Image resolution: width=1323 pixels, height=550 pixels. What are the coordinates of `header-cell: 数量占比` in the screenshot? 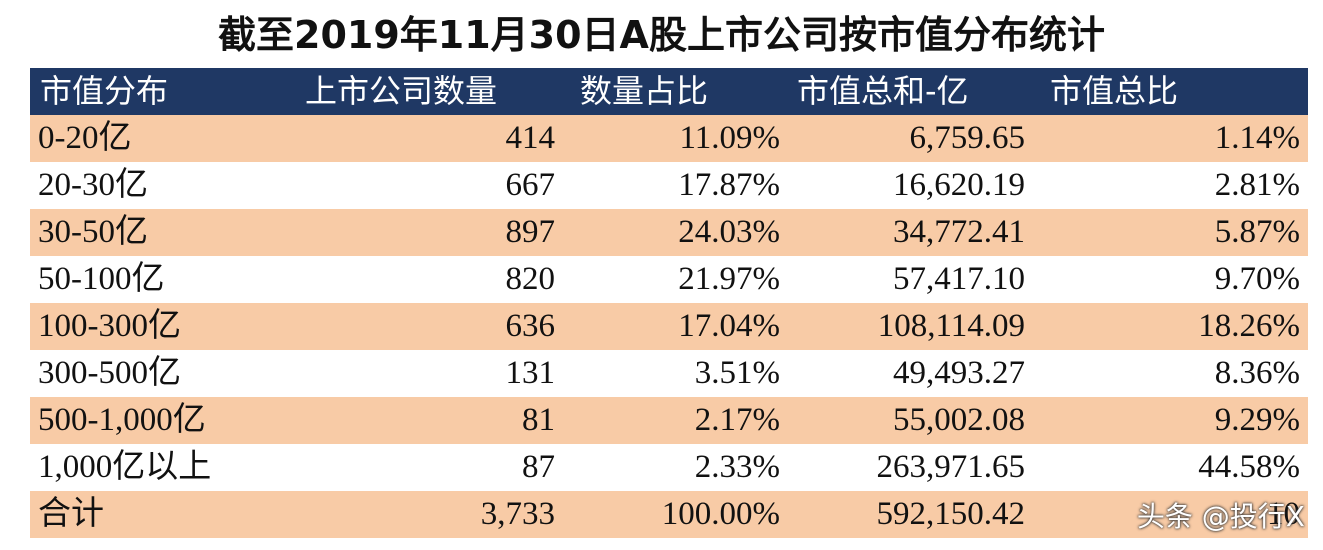 It's located at (644, 91).